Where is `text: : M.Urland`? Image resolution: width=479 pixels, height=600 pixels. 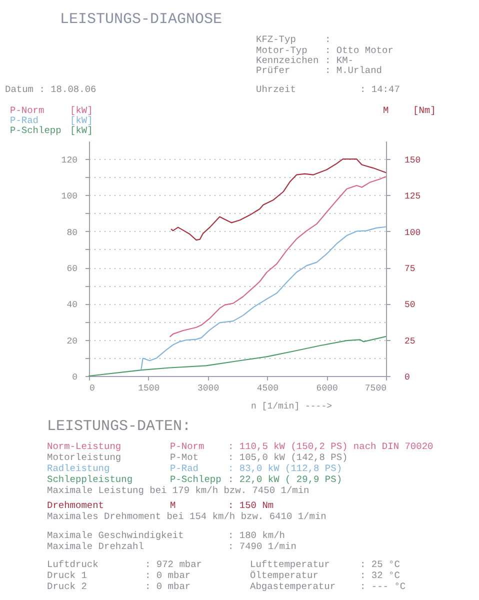
text: : M.Urland is located at coordinates (353, 70).